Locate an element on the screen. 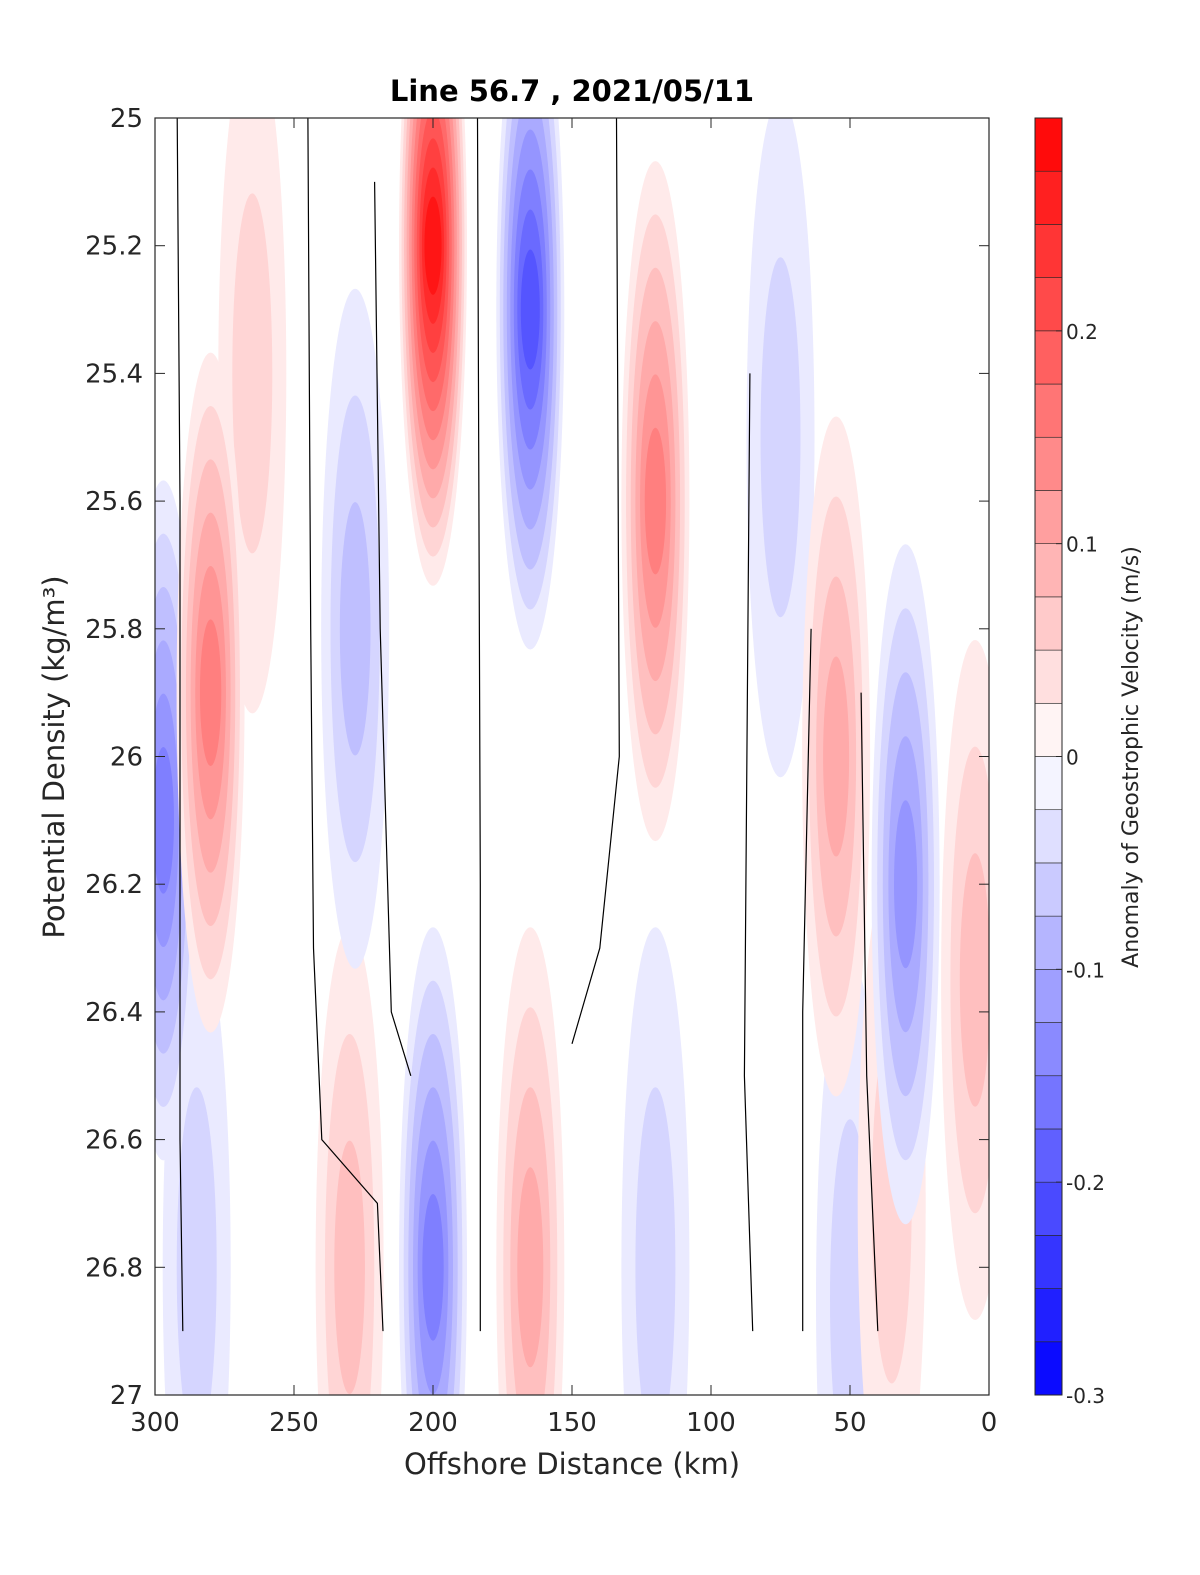  colorbar-tick-label: -0.2 is located at coordinates (1085, 1183).